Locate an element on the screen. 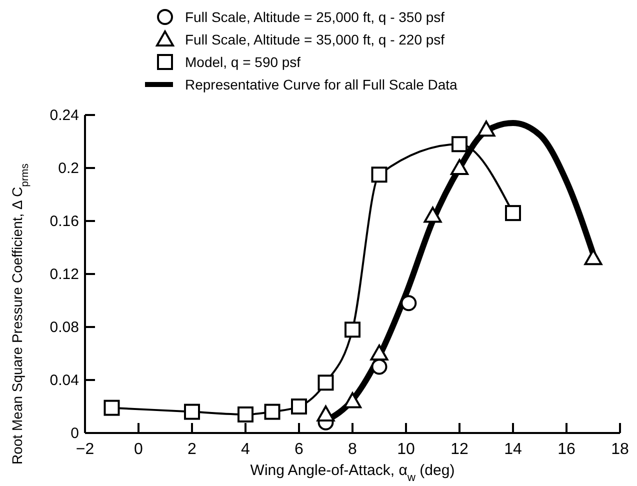 This screenshot has width=637, height=486. legend-label: Representative Curve for all Full Scale Data is located at coordinates (321, 84).